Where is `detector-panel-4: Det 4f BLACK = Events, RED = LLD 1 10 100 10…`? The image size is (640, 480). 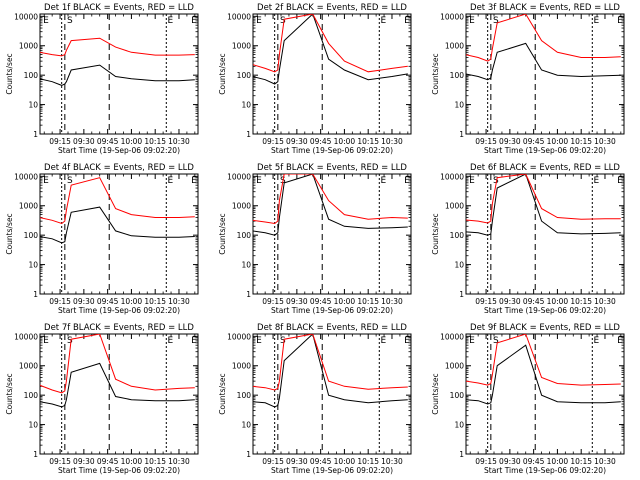
detector-panel-4: Det 4f BLACK = Events, RED = LLD 1 10 100 10… is located at coordinates (102, 239).